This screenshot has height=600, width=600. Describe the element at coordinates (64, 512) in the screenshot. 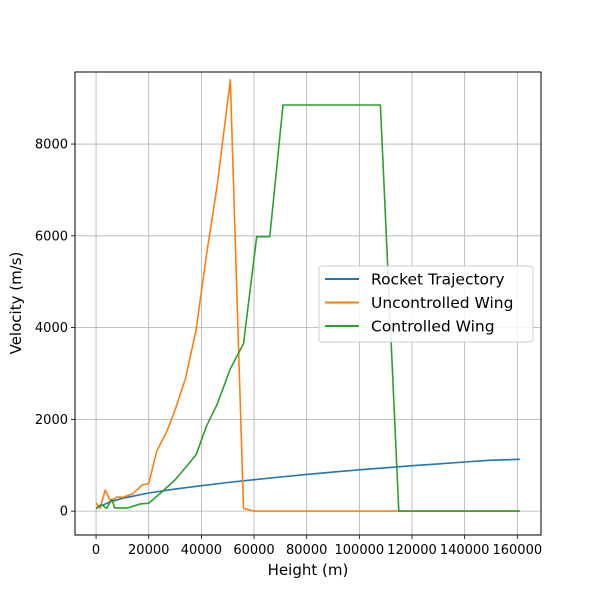

I see `y-tick-label: 0` at that location.